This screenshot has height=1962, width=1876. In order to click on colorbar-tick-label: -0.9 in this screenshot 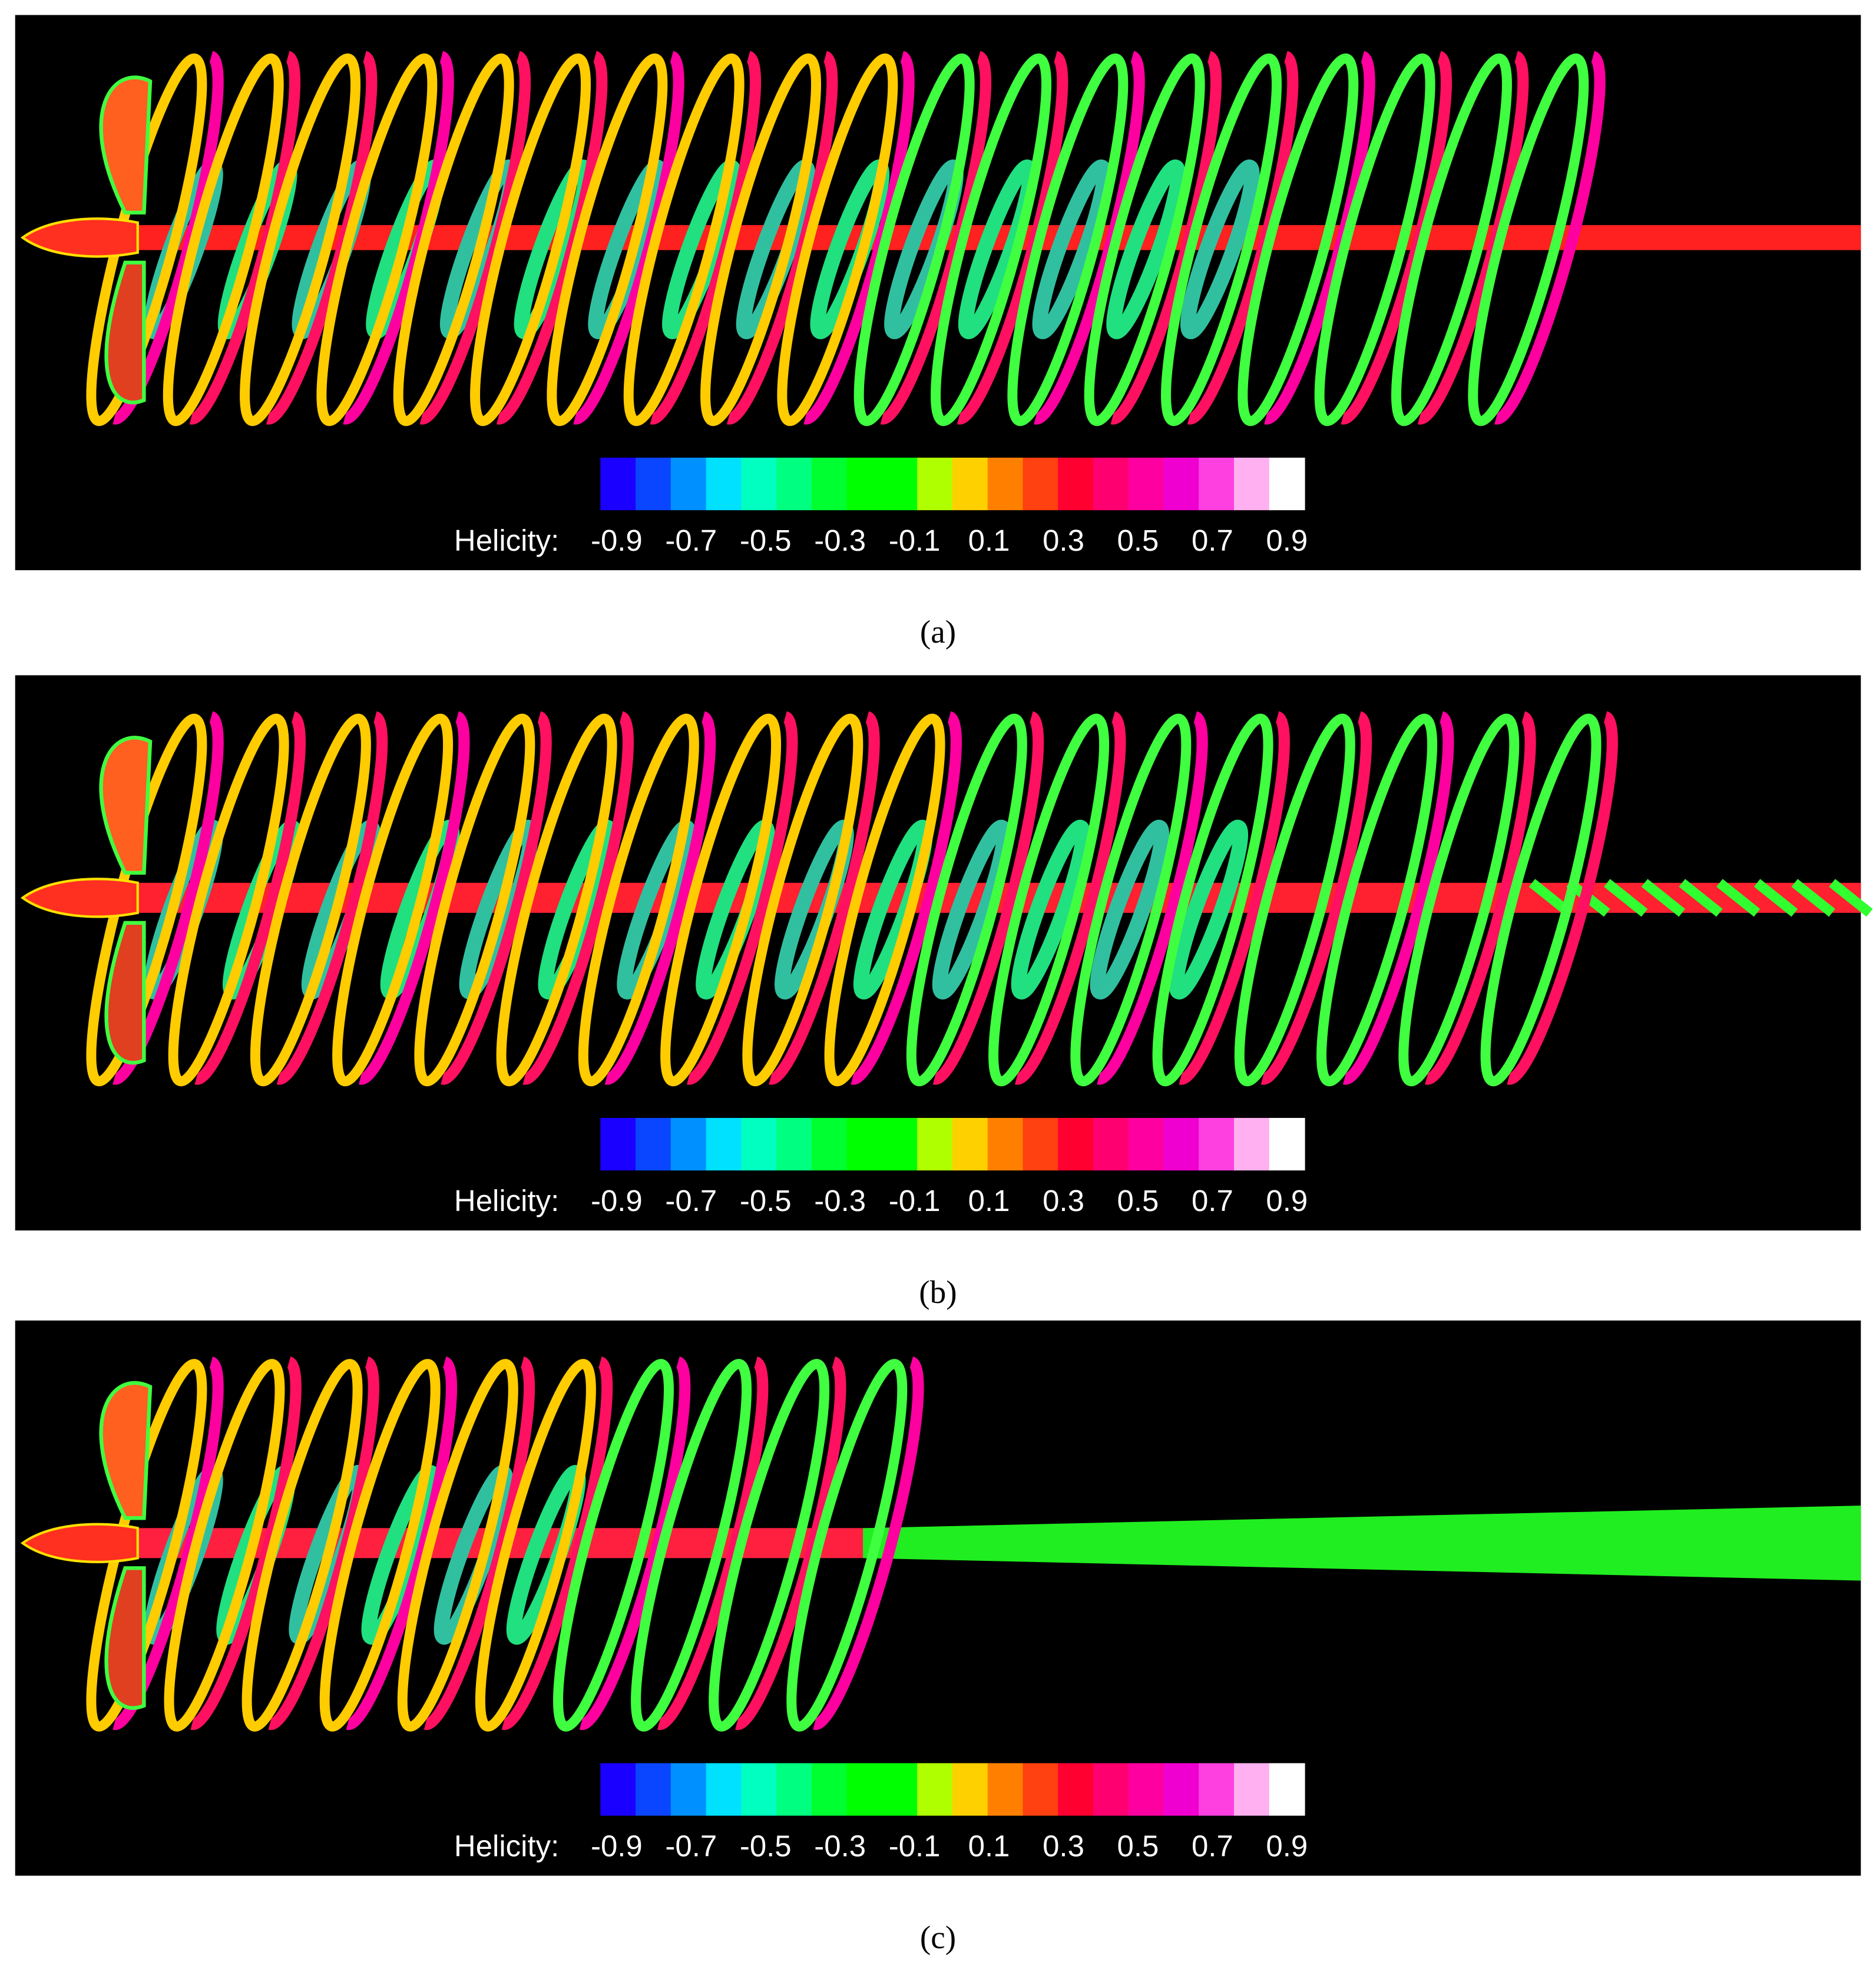, I will do `click(617, 1846)`.